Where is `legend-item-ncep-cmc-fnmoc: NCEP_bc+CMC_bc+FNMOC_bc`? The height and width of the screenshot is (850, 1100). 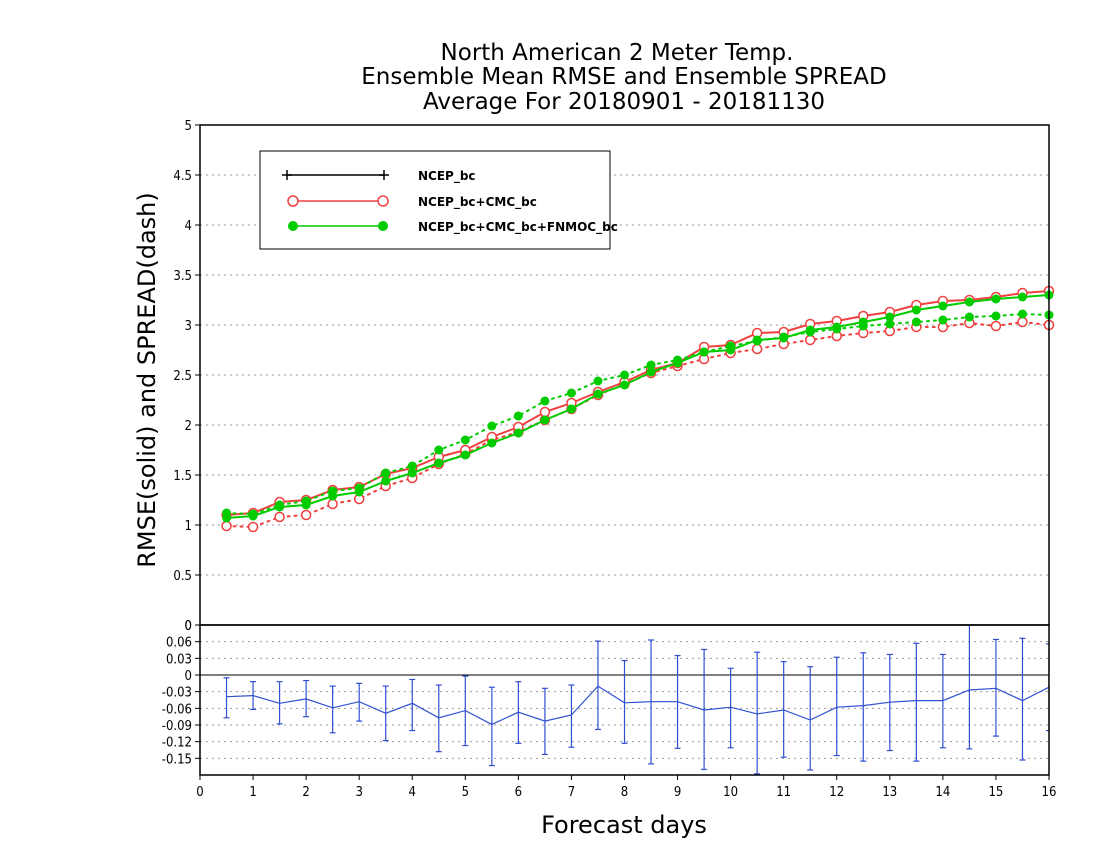 legend-item-ncep-cmc-fnmoc: NCEP_bc+CMC_bc+FNMOC_bc is located at coordinates (453, 227).